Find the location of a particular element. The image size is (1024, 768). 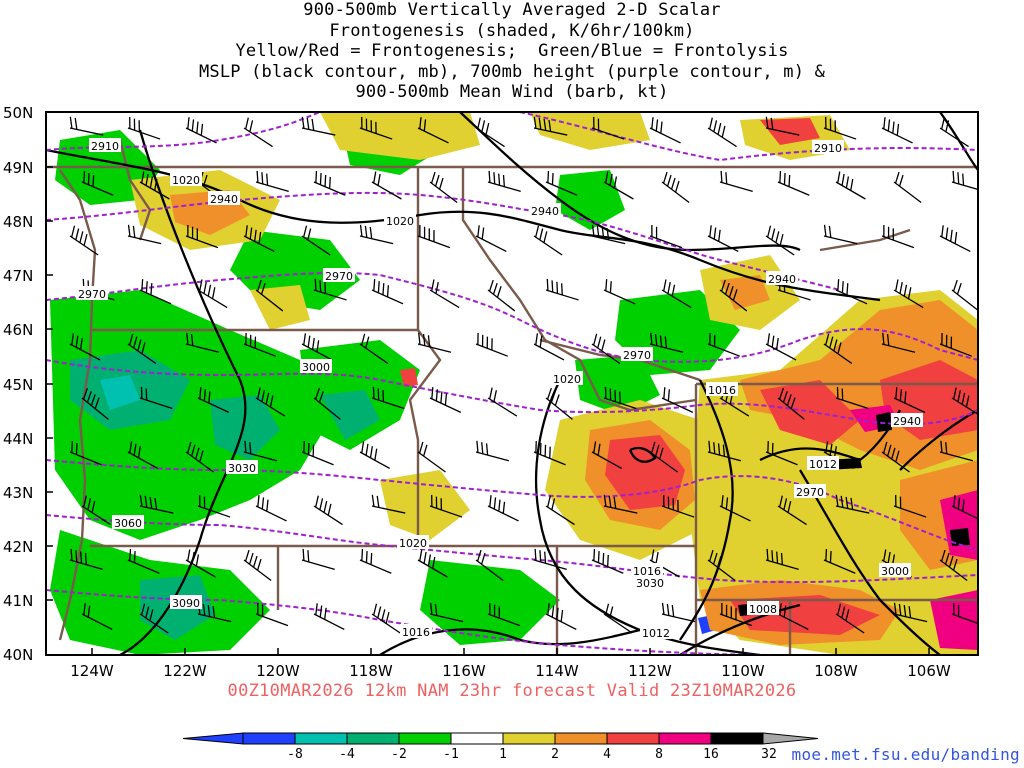

lon-label: 124W is located at coordinates (92, 671).